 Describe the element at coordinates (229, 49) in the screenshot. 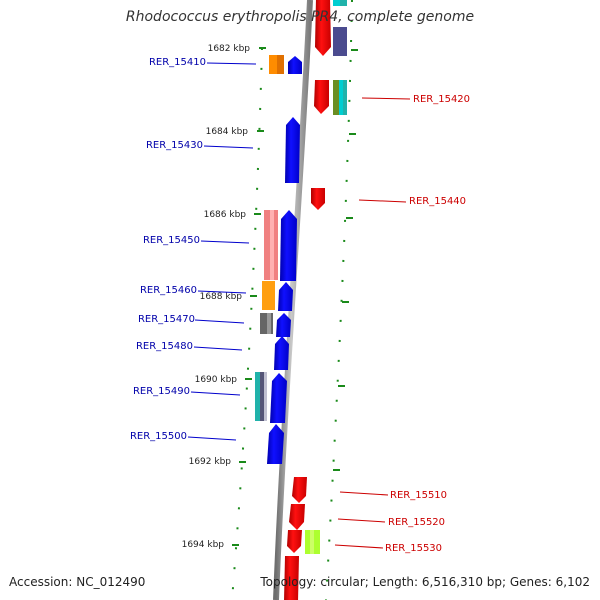

I see `scale-label-1682: 1682 kbp` at that location.